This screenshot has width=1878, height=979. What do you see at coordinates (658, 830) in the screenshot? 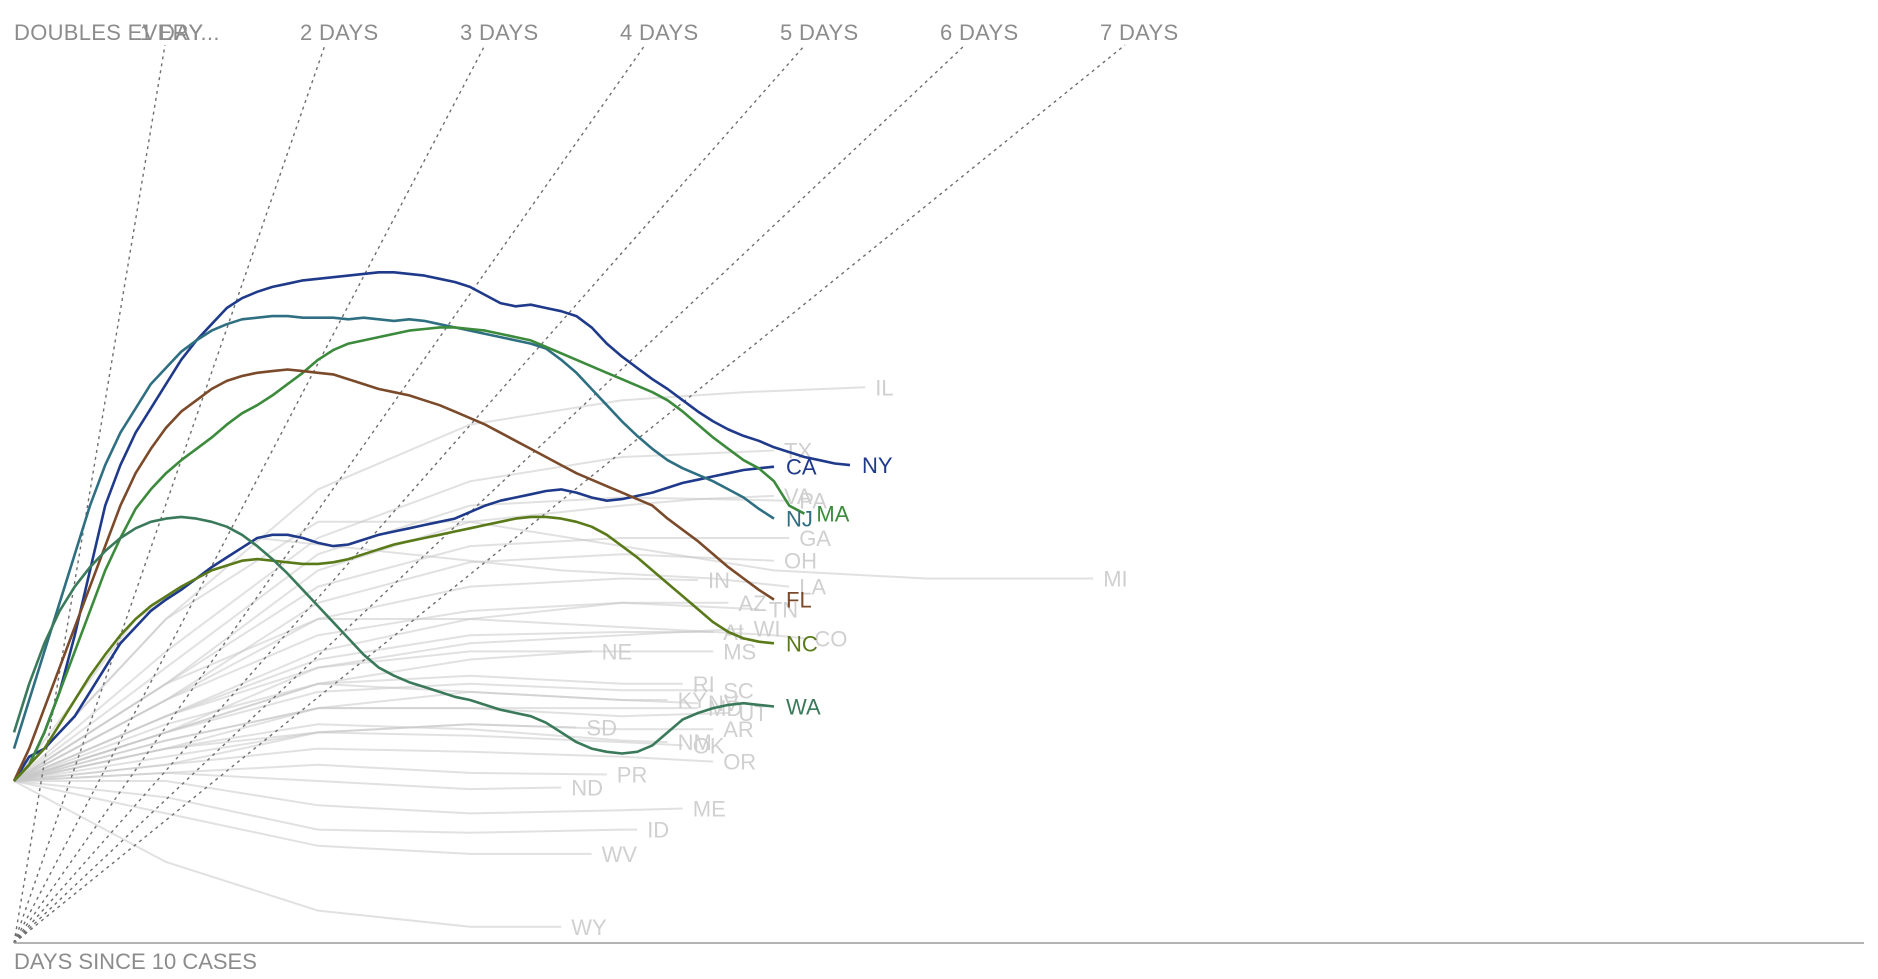
I see `series-label-id: ID` at bounding box center [658, 830].